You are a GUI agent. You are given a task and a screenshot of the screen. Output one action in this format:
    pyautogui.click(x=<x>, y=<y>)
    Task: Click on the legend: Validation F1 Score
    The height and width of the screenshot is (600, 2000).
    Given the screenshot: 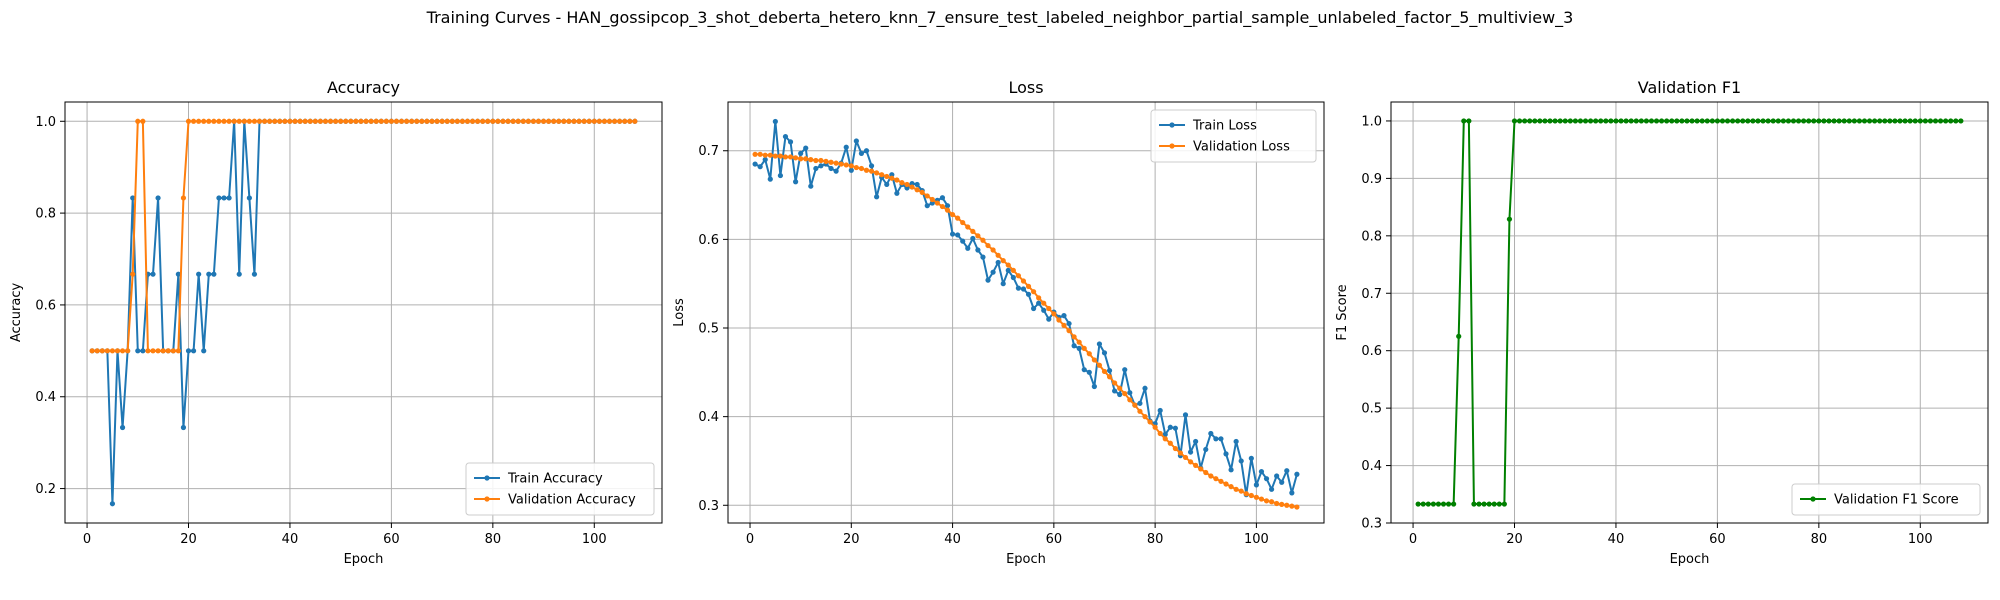 What is the action you would take?
    pyautogui.click(x=1886, y=499)
    